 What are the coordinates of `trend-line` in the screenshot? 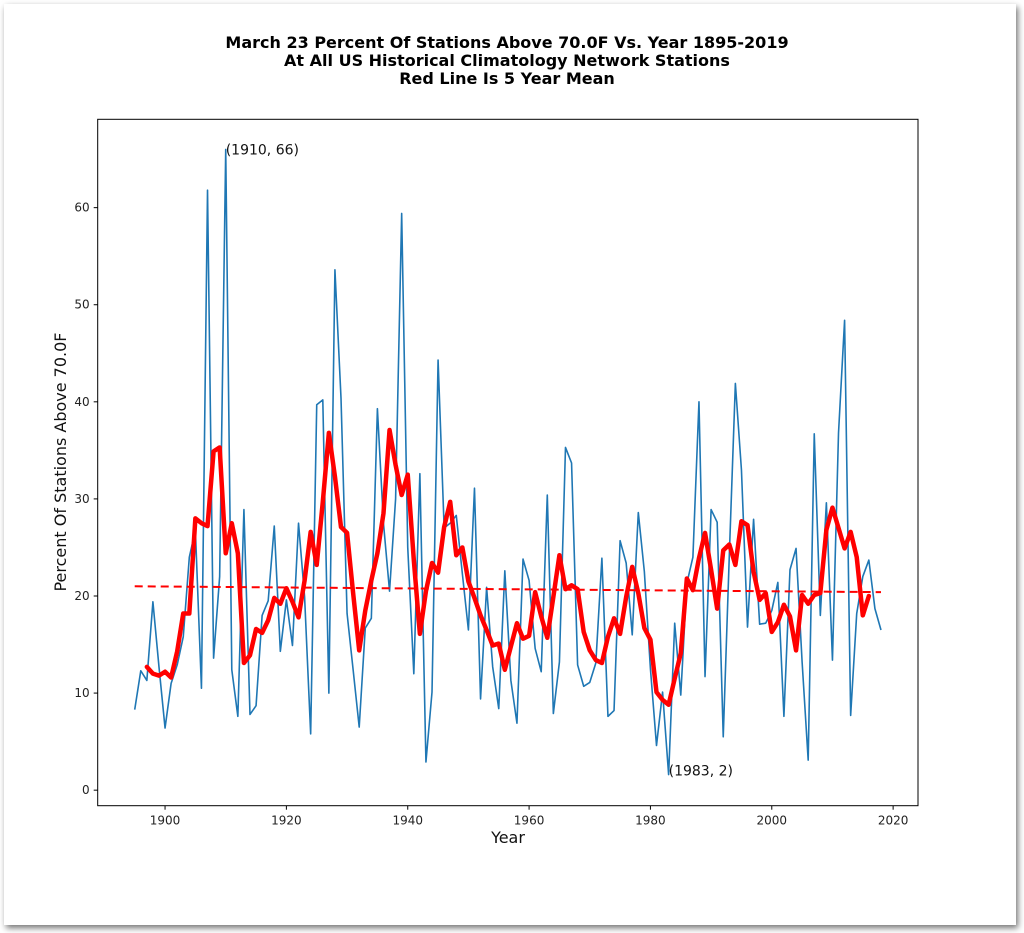 It's located at (507, 589).